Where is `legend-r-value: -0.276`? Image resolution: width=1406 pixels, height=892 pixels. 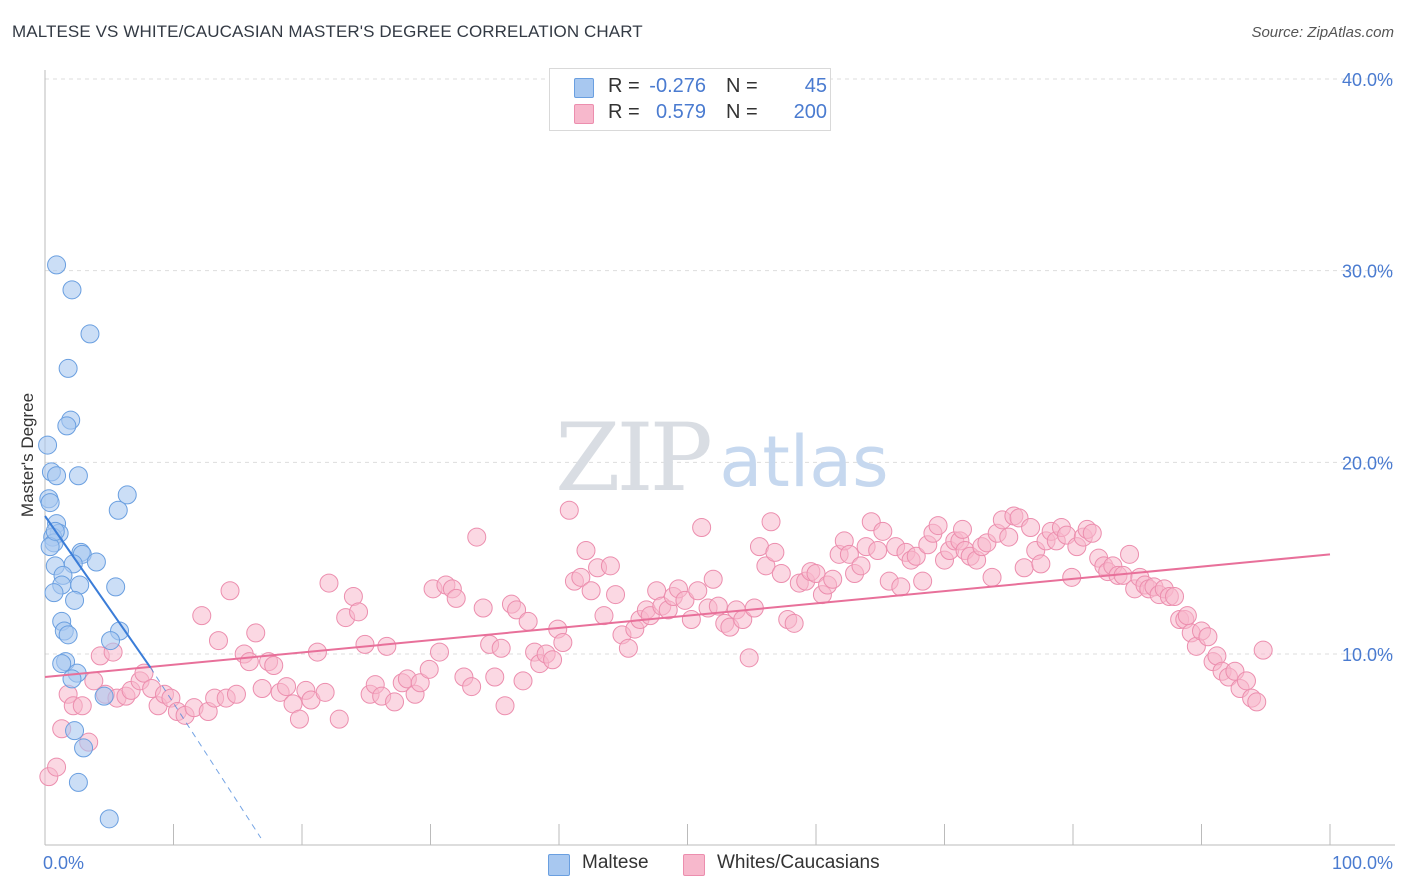
legend-r-value: -0.276 is located at coordinates (677, 86).